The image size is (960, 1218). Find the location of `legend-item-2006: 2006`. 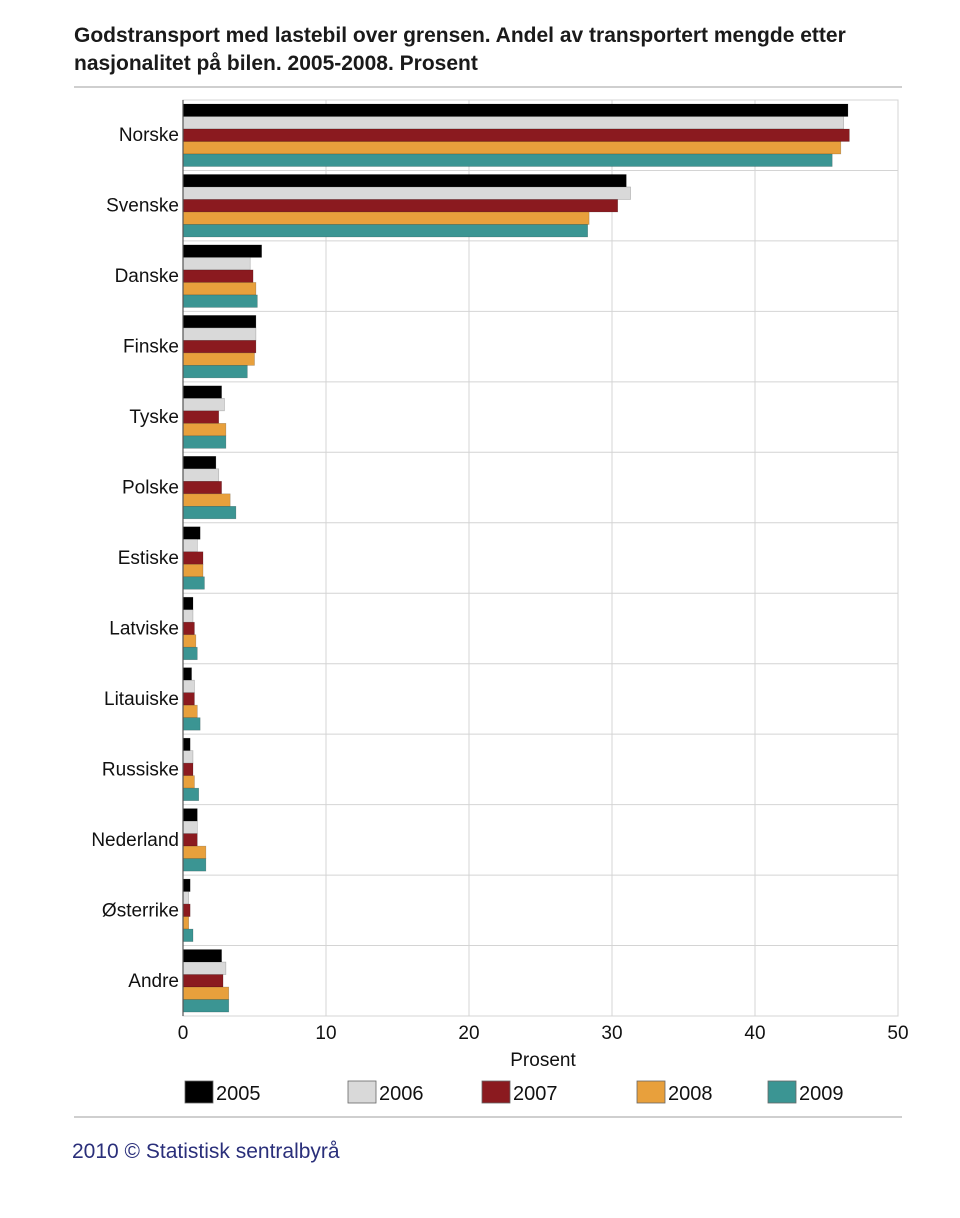

legend-item-2006: 2006 is located at coordinates (385, 1092).